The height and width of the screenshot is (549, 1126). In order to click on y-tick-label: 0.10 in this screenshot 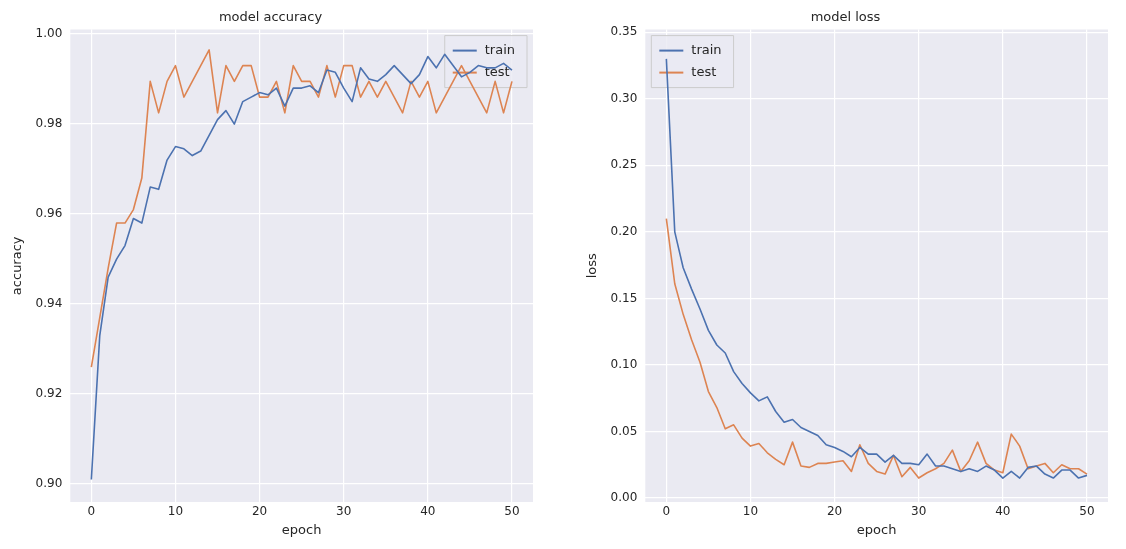, I will do `click(624, 364)`.